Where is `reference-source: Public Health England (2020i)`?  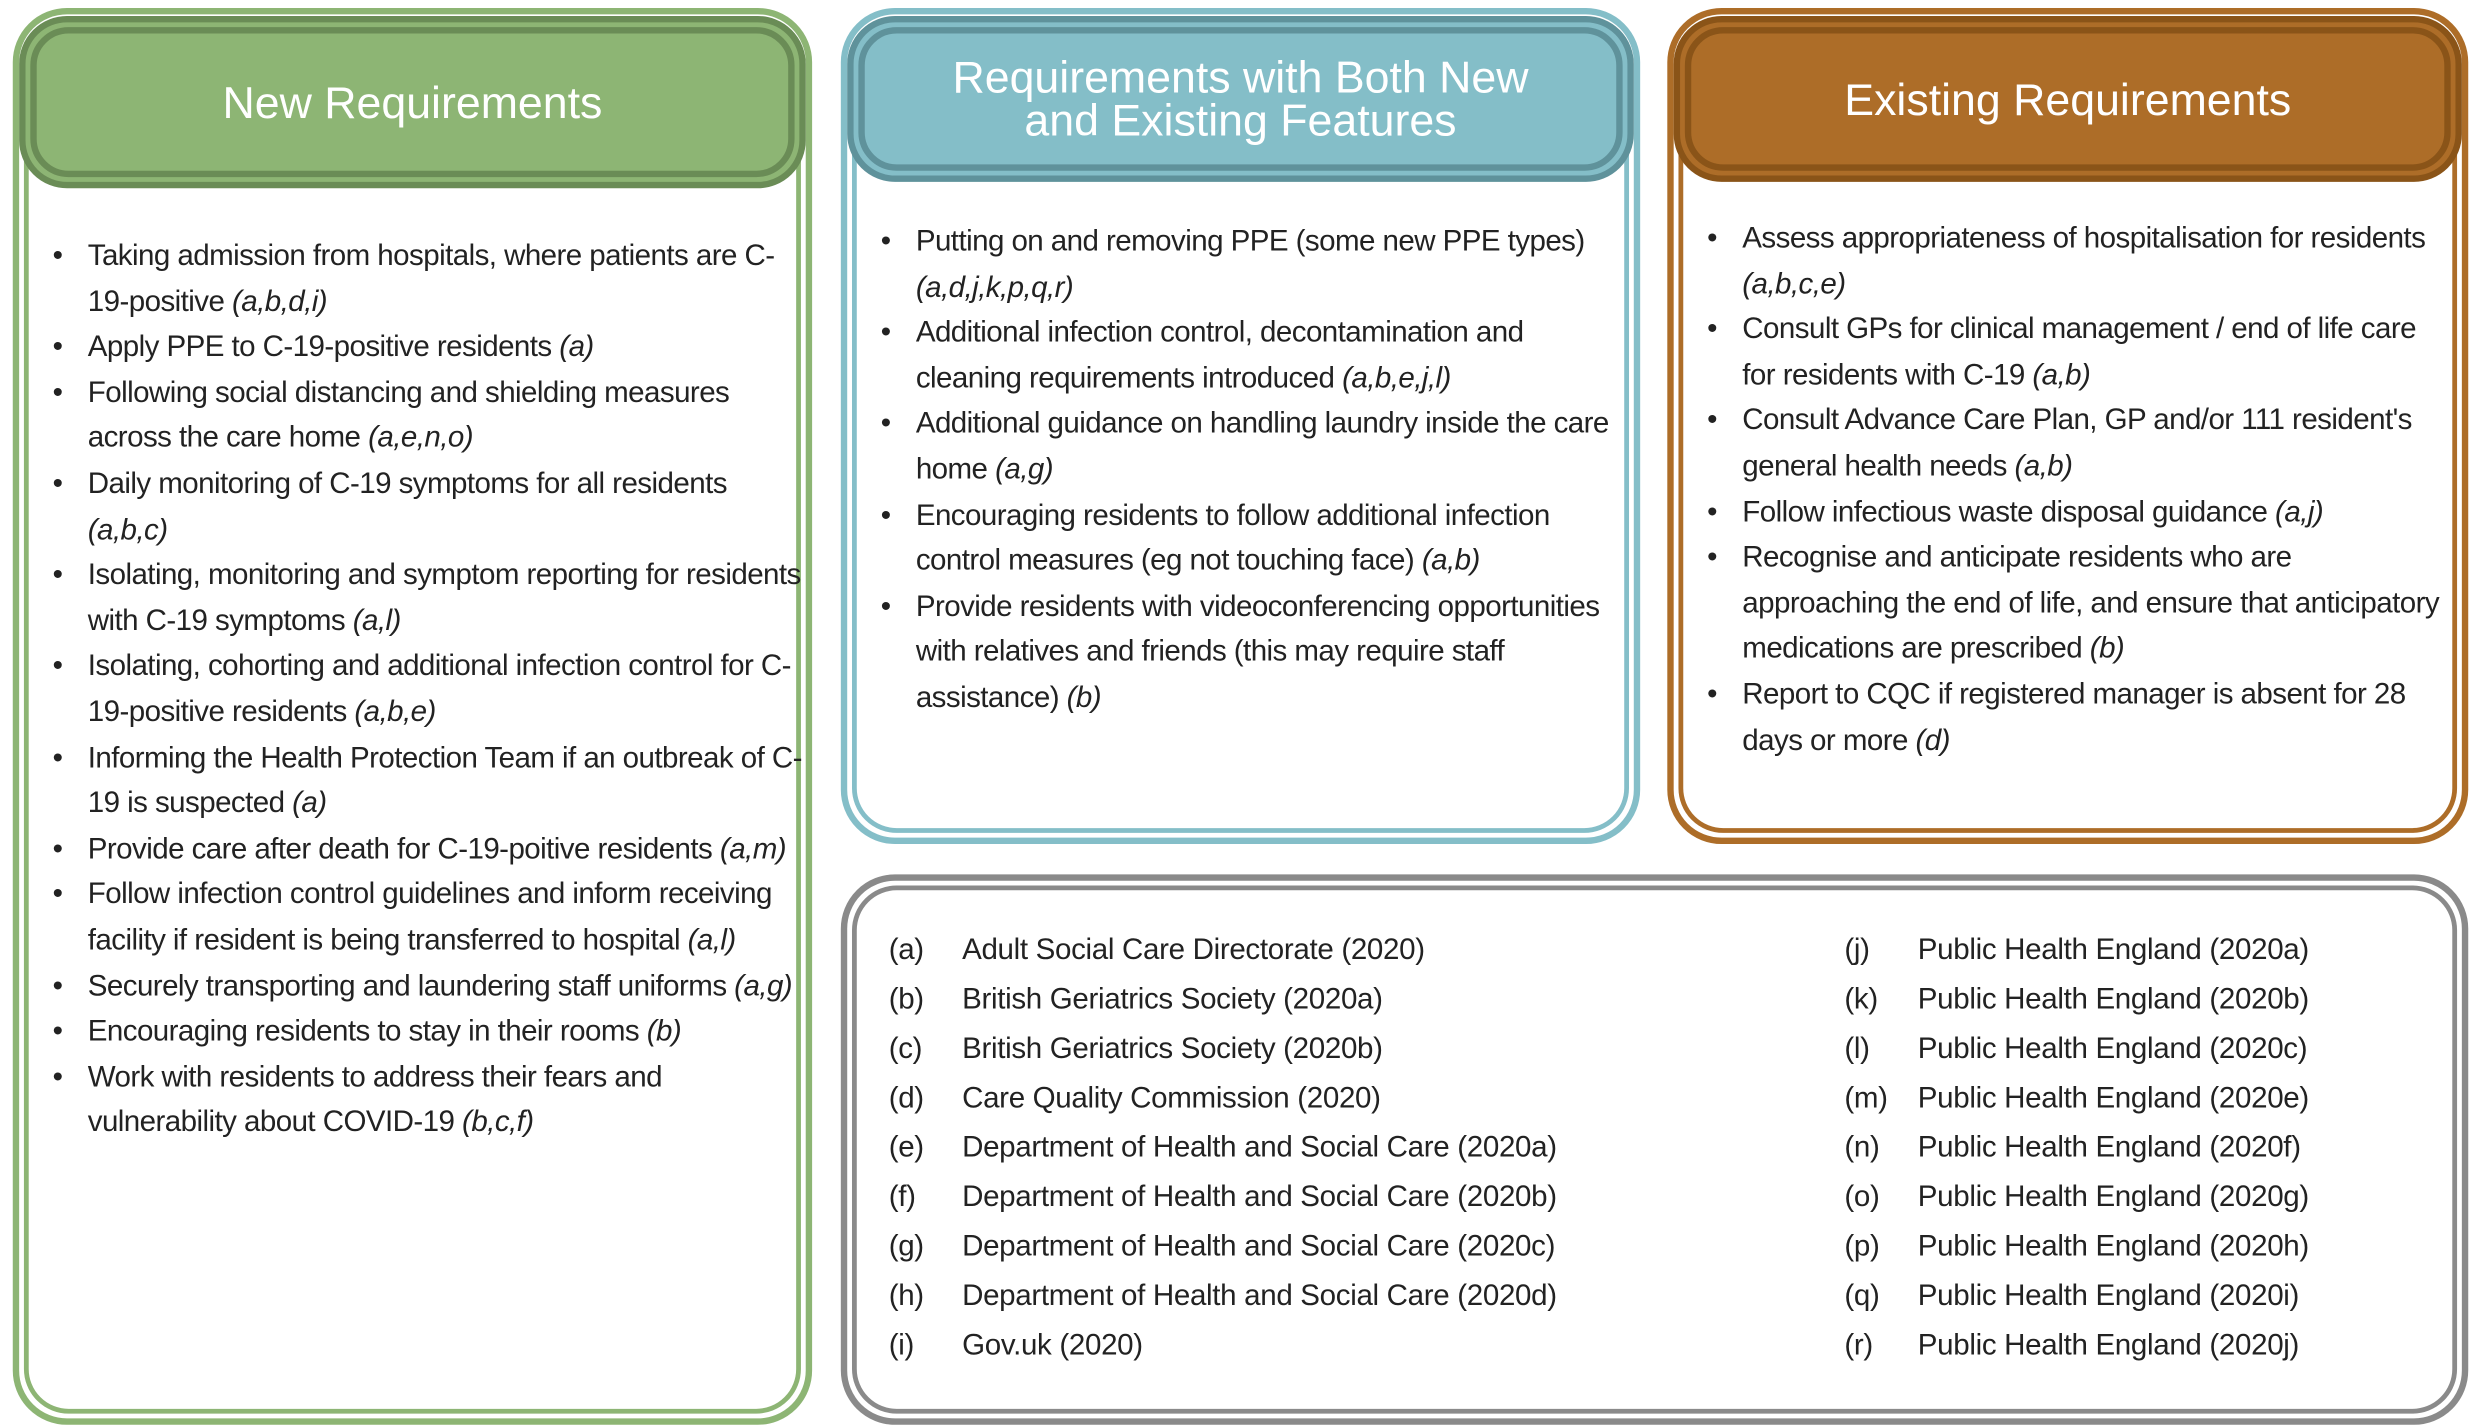
reference-source: Public Health England (2020i) is located at coordinates (2108, 1294).